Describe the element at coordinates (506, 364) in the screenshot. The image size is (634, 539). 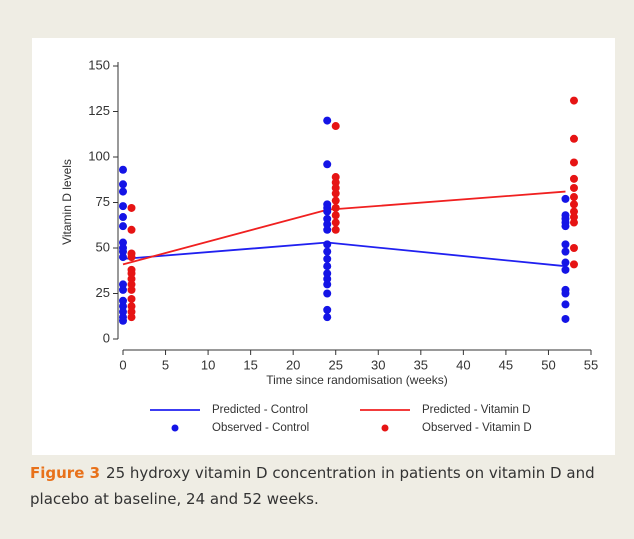
I see `x-tick-label: 45` at that location.